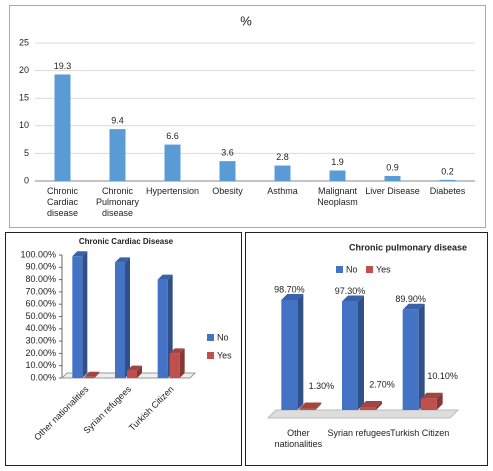 The image size is (493, 471). Describe the element at coordinates (289, 289) in the screenshot. I see `value-label: 98.70%` at that location.